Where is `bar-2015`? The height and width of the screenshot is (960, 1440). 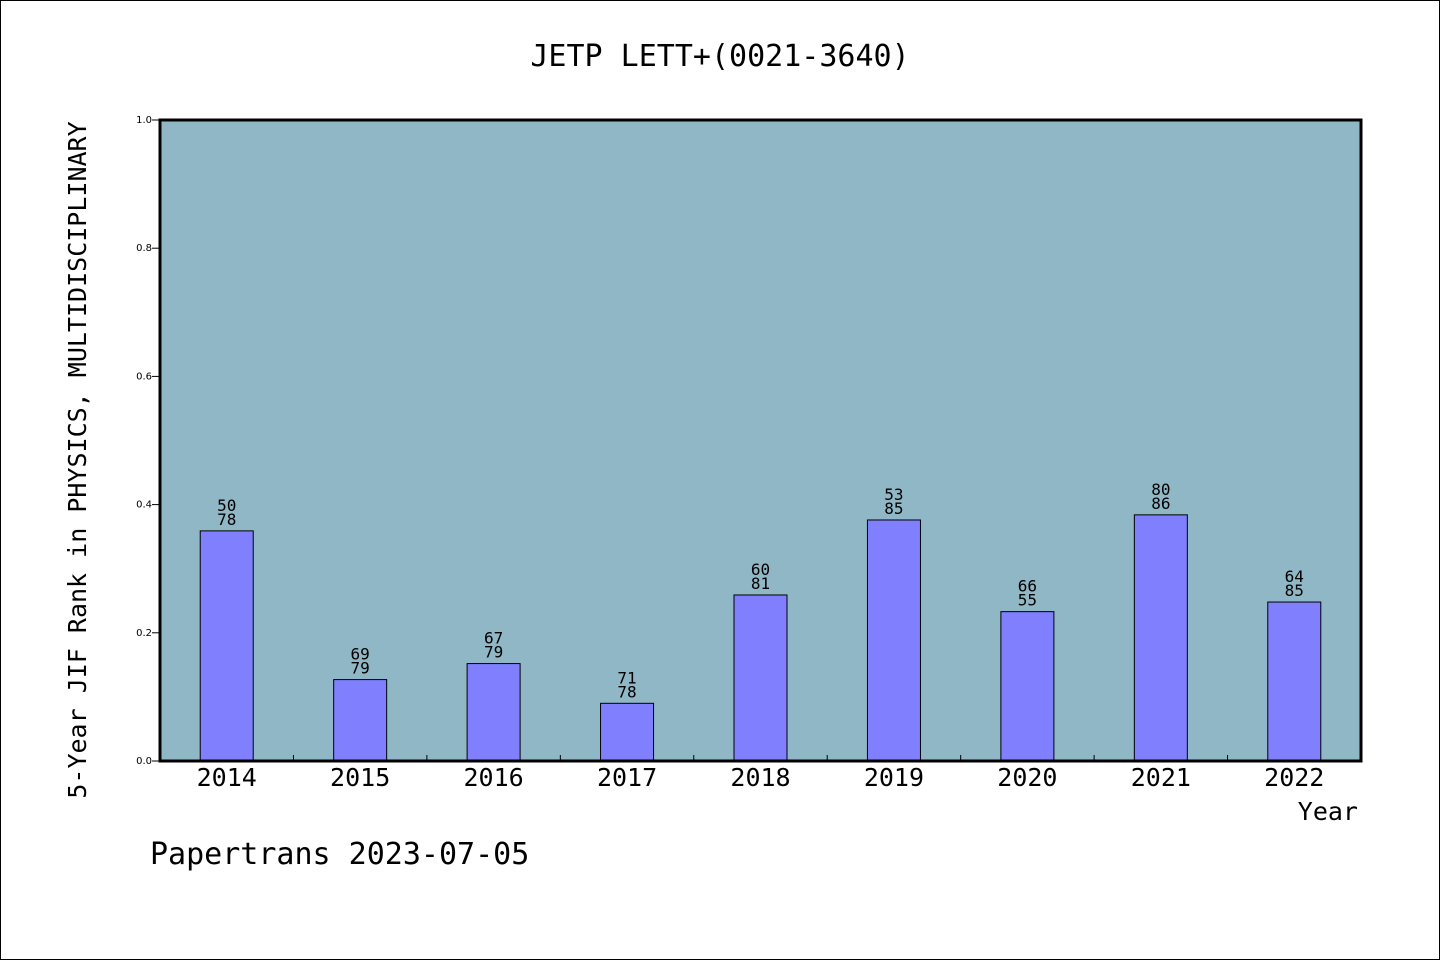 bar-2015 is located at coordinates (360, 720).